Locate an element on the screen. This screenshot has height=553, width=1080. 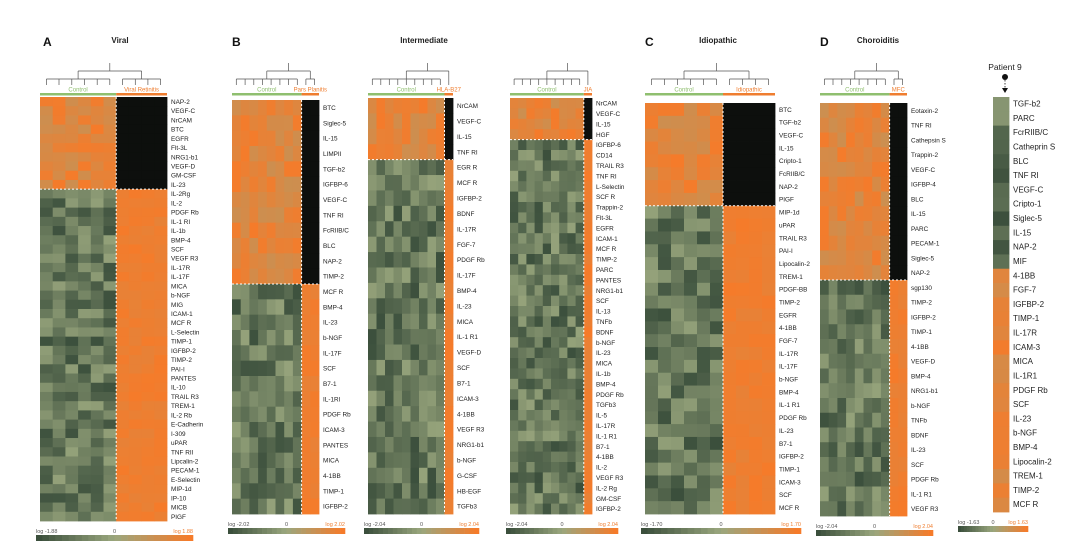
row-label: Cripto-1 is located at coordinates (1027, 204).